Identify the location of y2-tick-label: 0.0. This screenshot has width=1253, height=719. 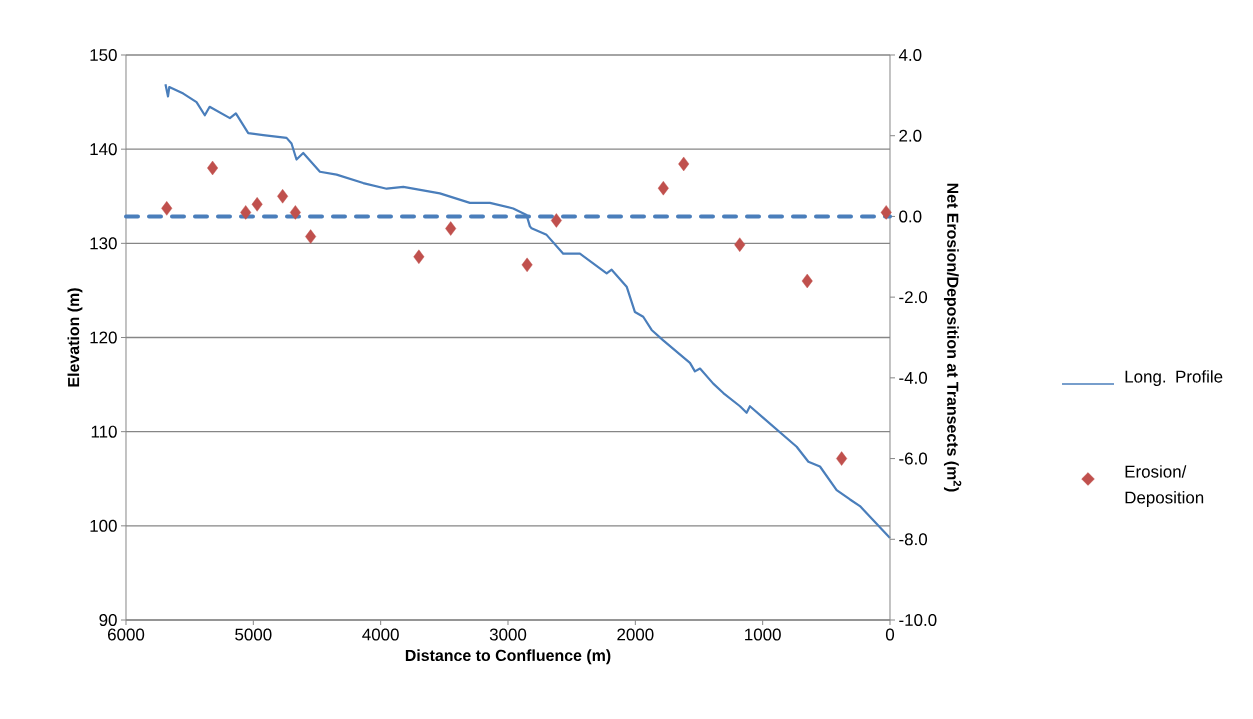
(910, 216).